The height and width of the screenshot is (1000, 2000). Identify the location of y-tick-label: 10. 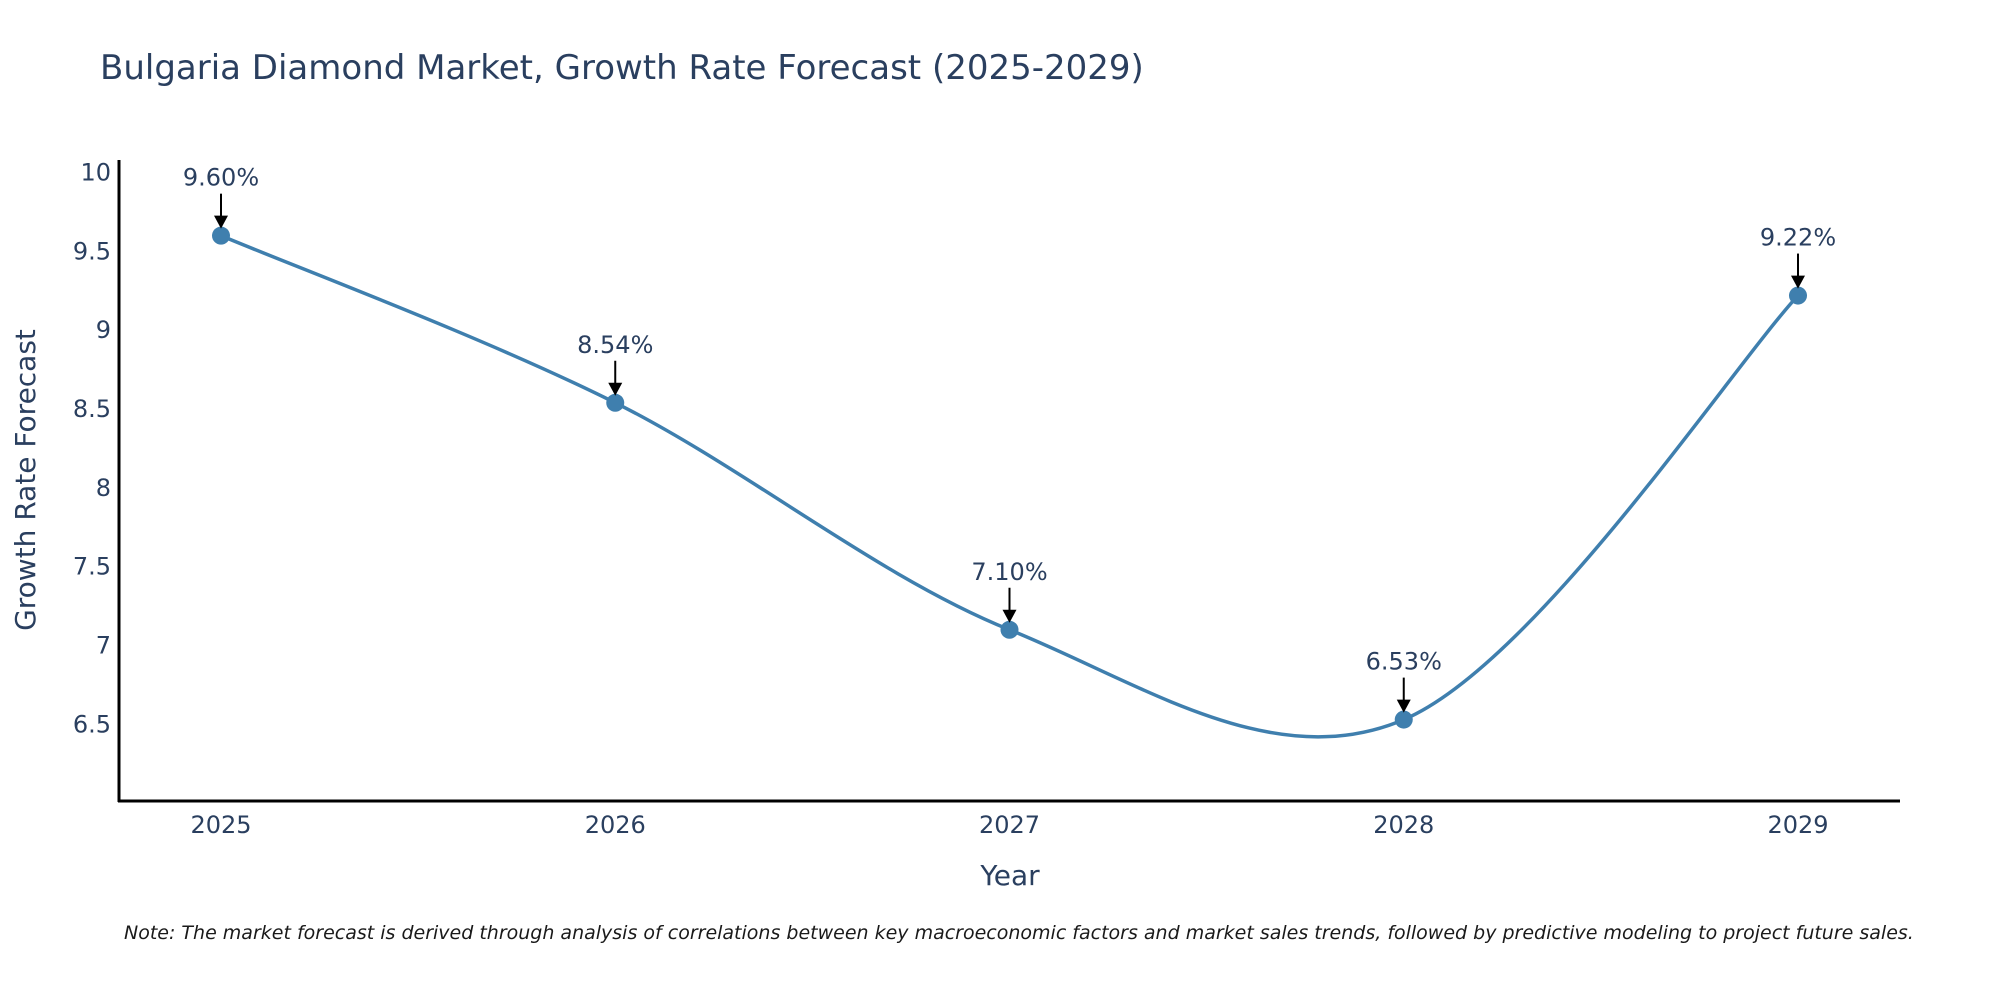
(95, 173).